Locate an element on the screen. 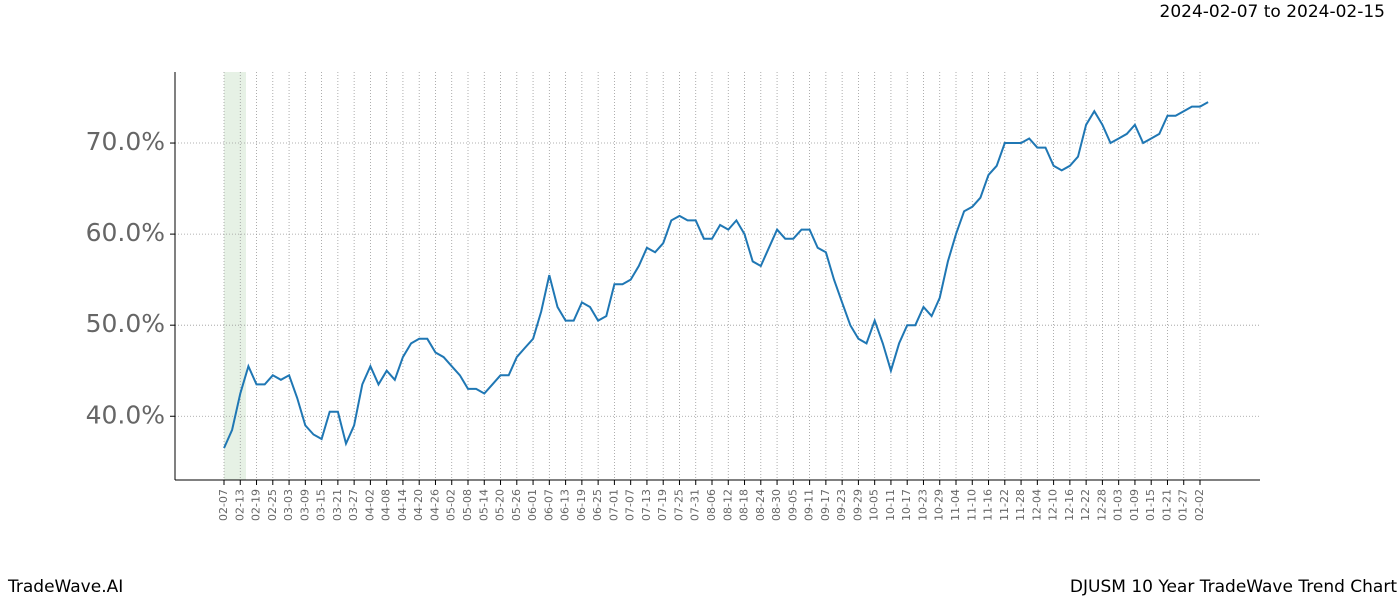 The image size is (1400, 600). x-tick-label: 03-09 is located at coordinates (304, 505).